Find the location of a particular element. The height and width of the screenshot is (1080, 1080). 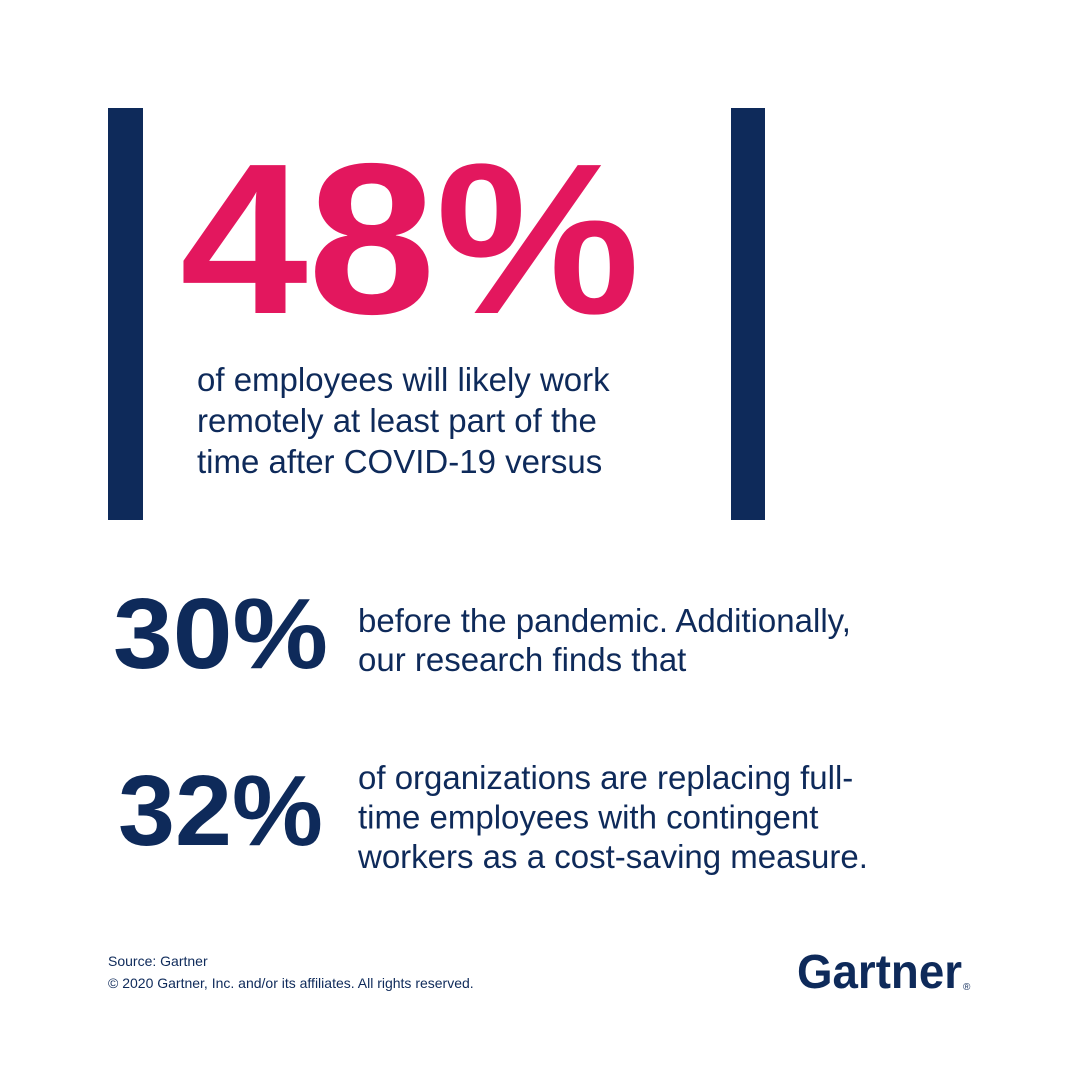

source: Source: Gartner is located at coordinates (158, 961).